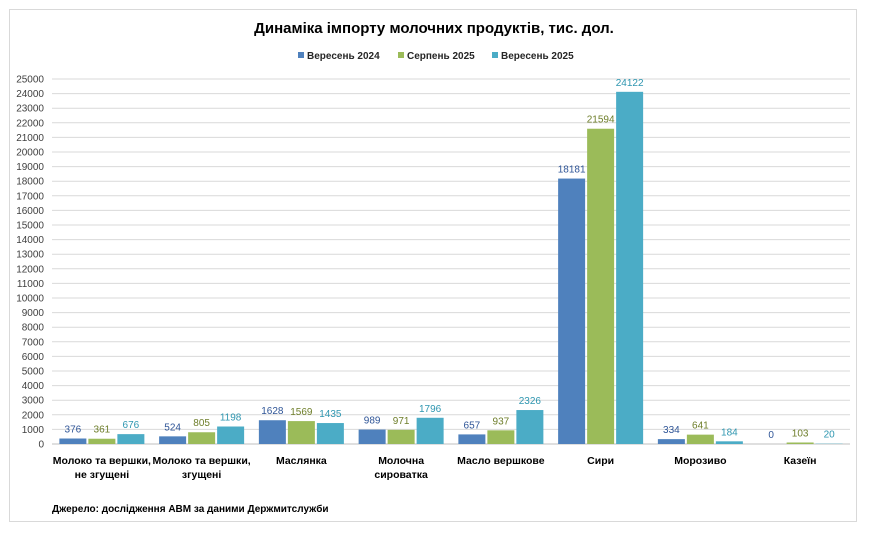 This screenshot has height=534, width=869. I want to click on data-label: 805, so click(201, 423).